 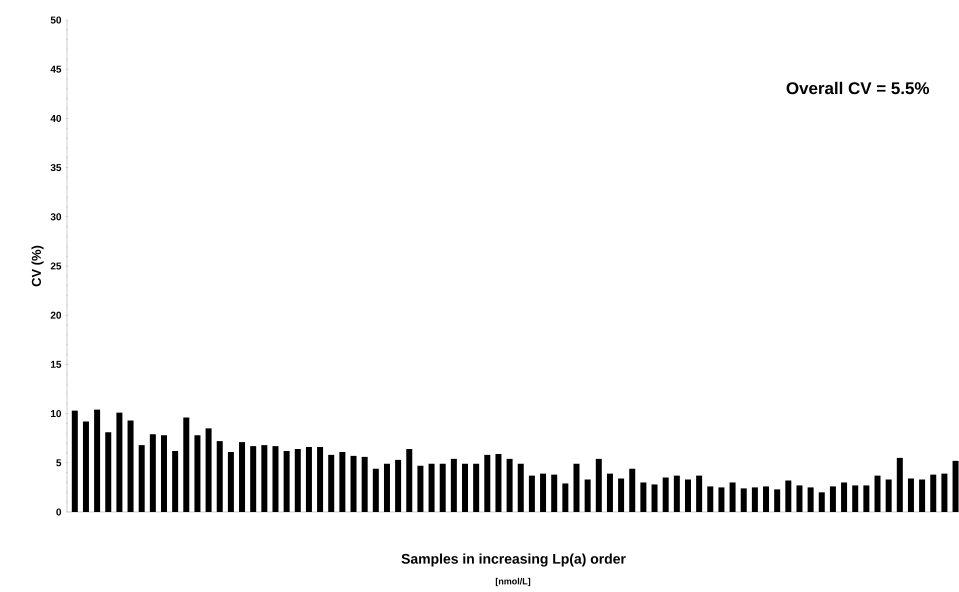 What do you see at coordinates (56, 118) in the screenshot?
I see `y-tick-label: 40` at bounding box center [56, 118].